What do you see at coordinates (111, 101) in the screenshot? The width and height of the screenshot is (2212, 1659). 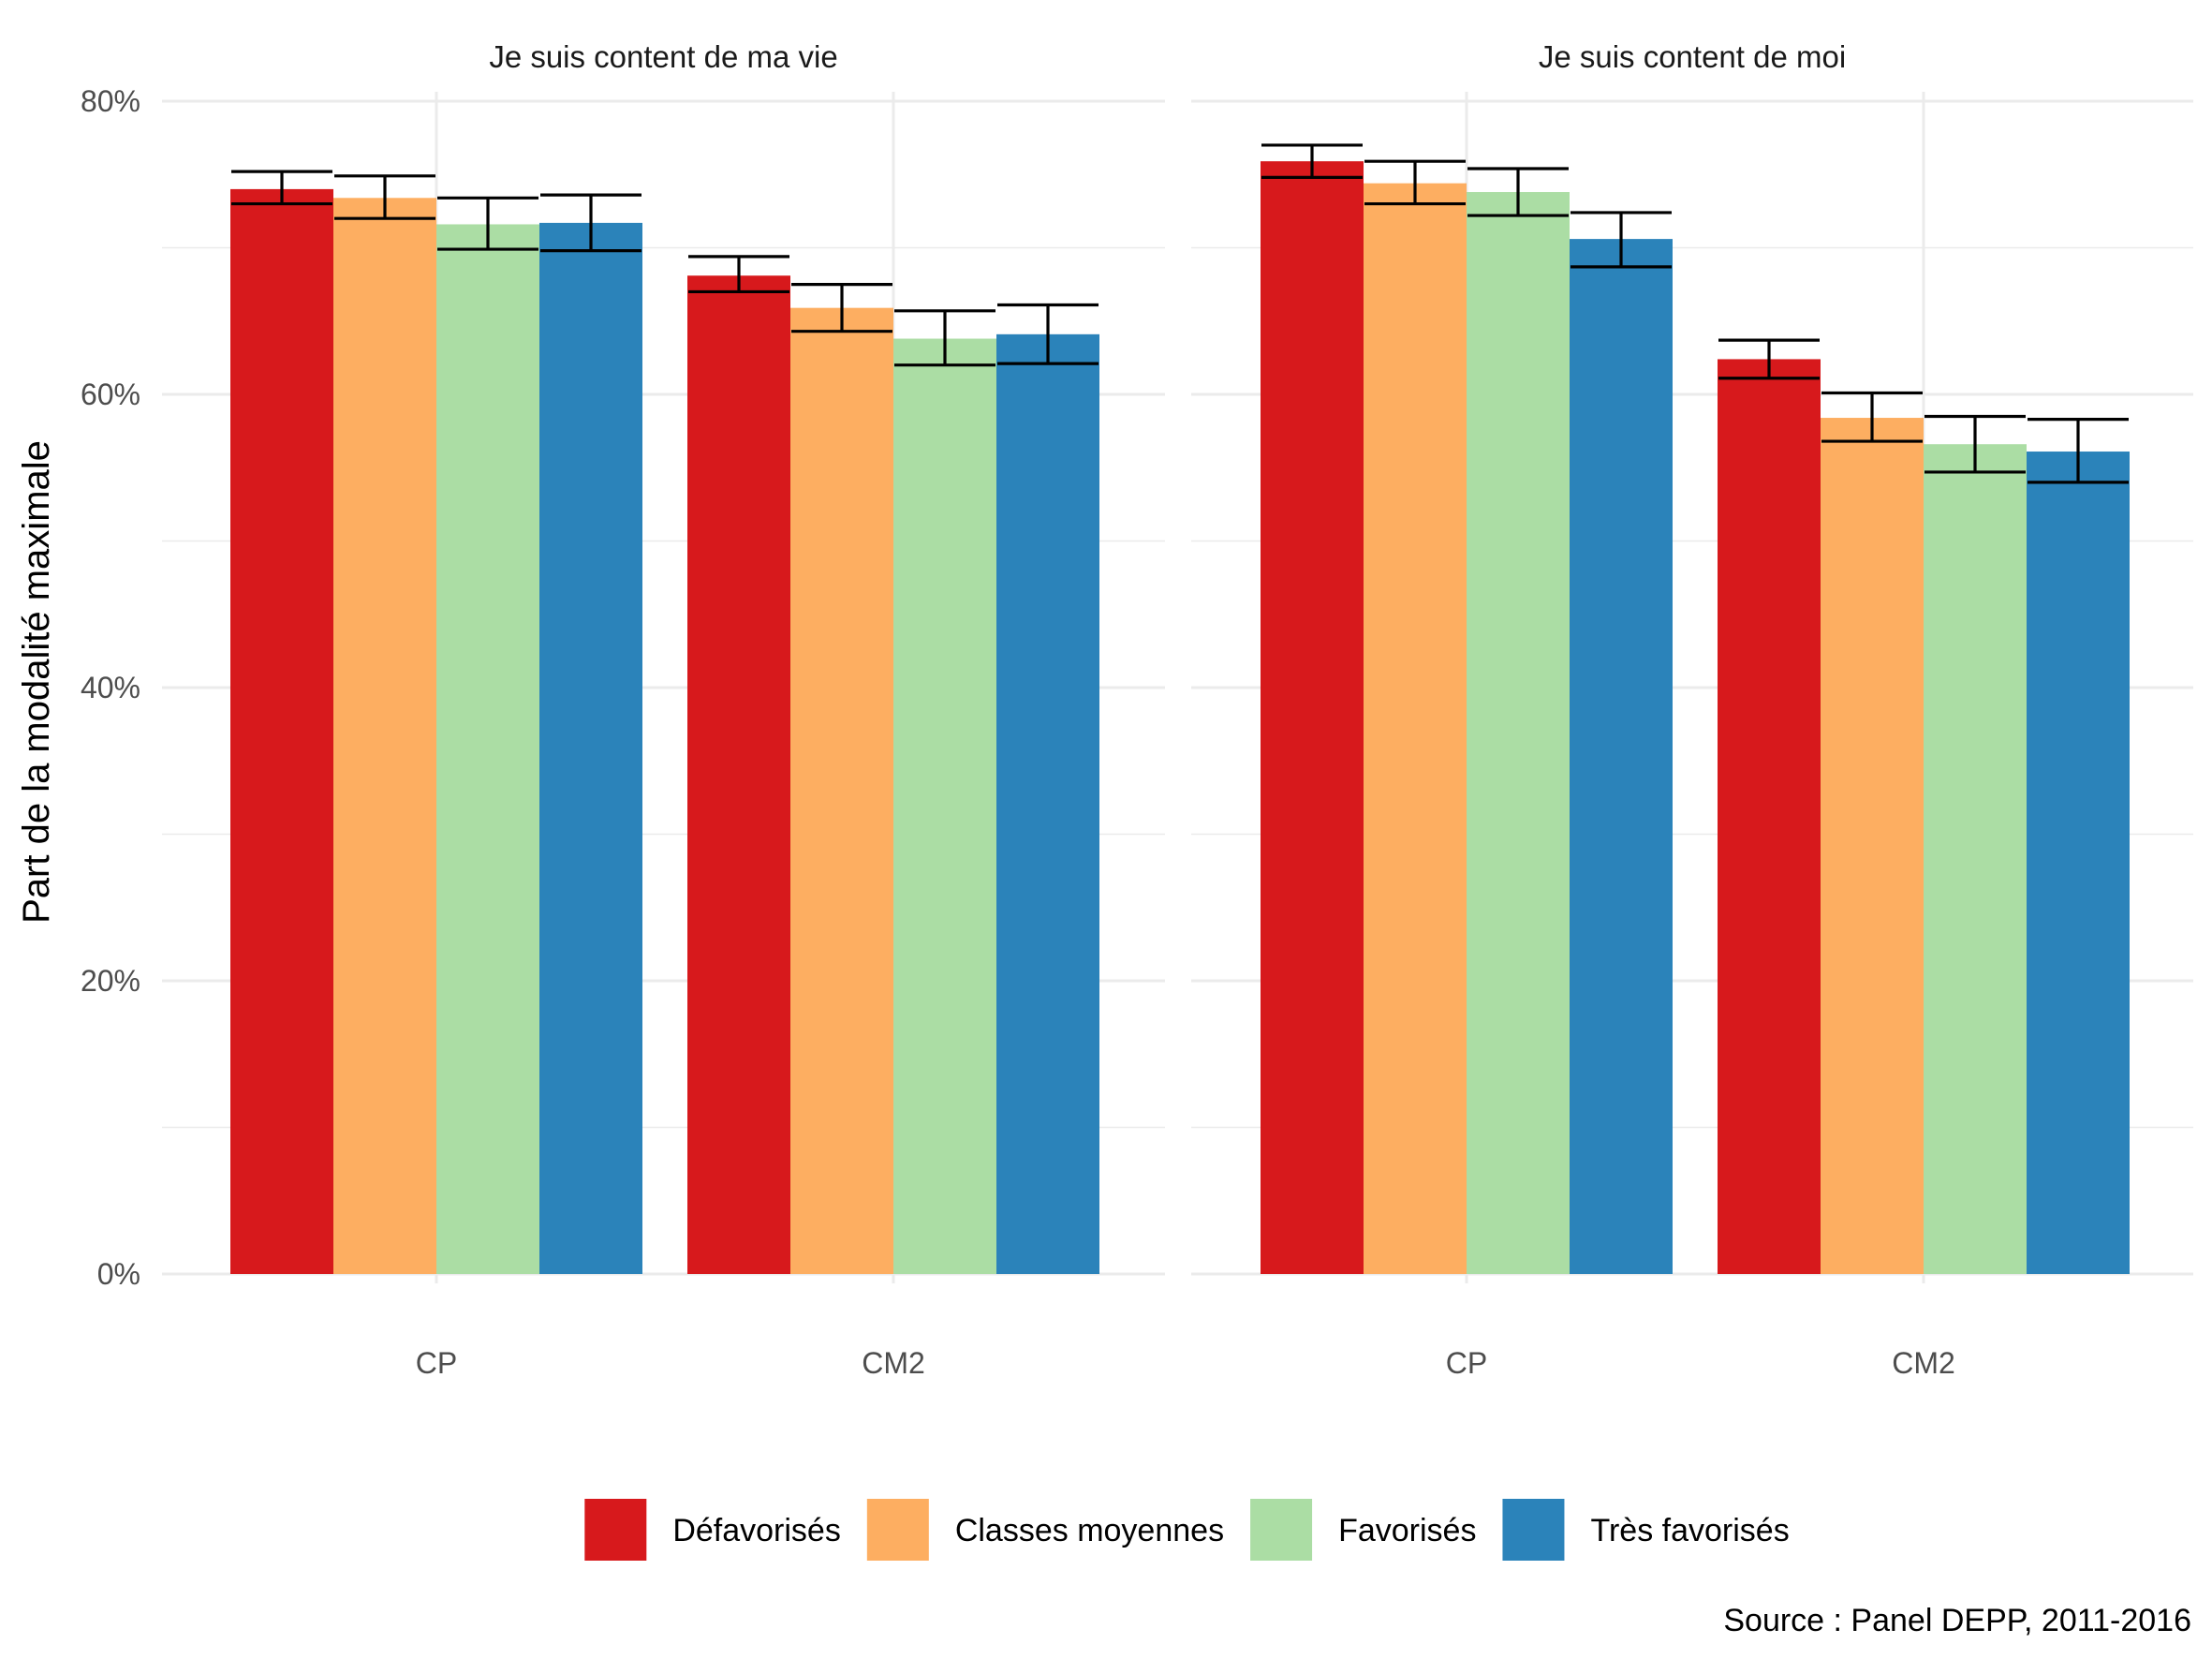 I see `y-tick-label: 80%` at bounding box center [111, 101].